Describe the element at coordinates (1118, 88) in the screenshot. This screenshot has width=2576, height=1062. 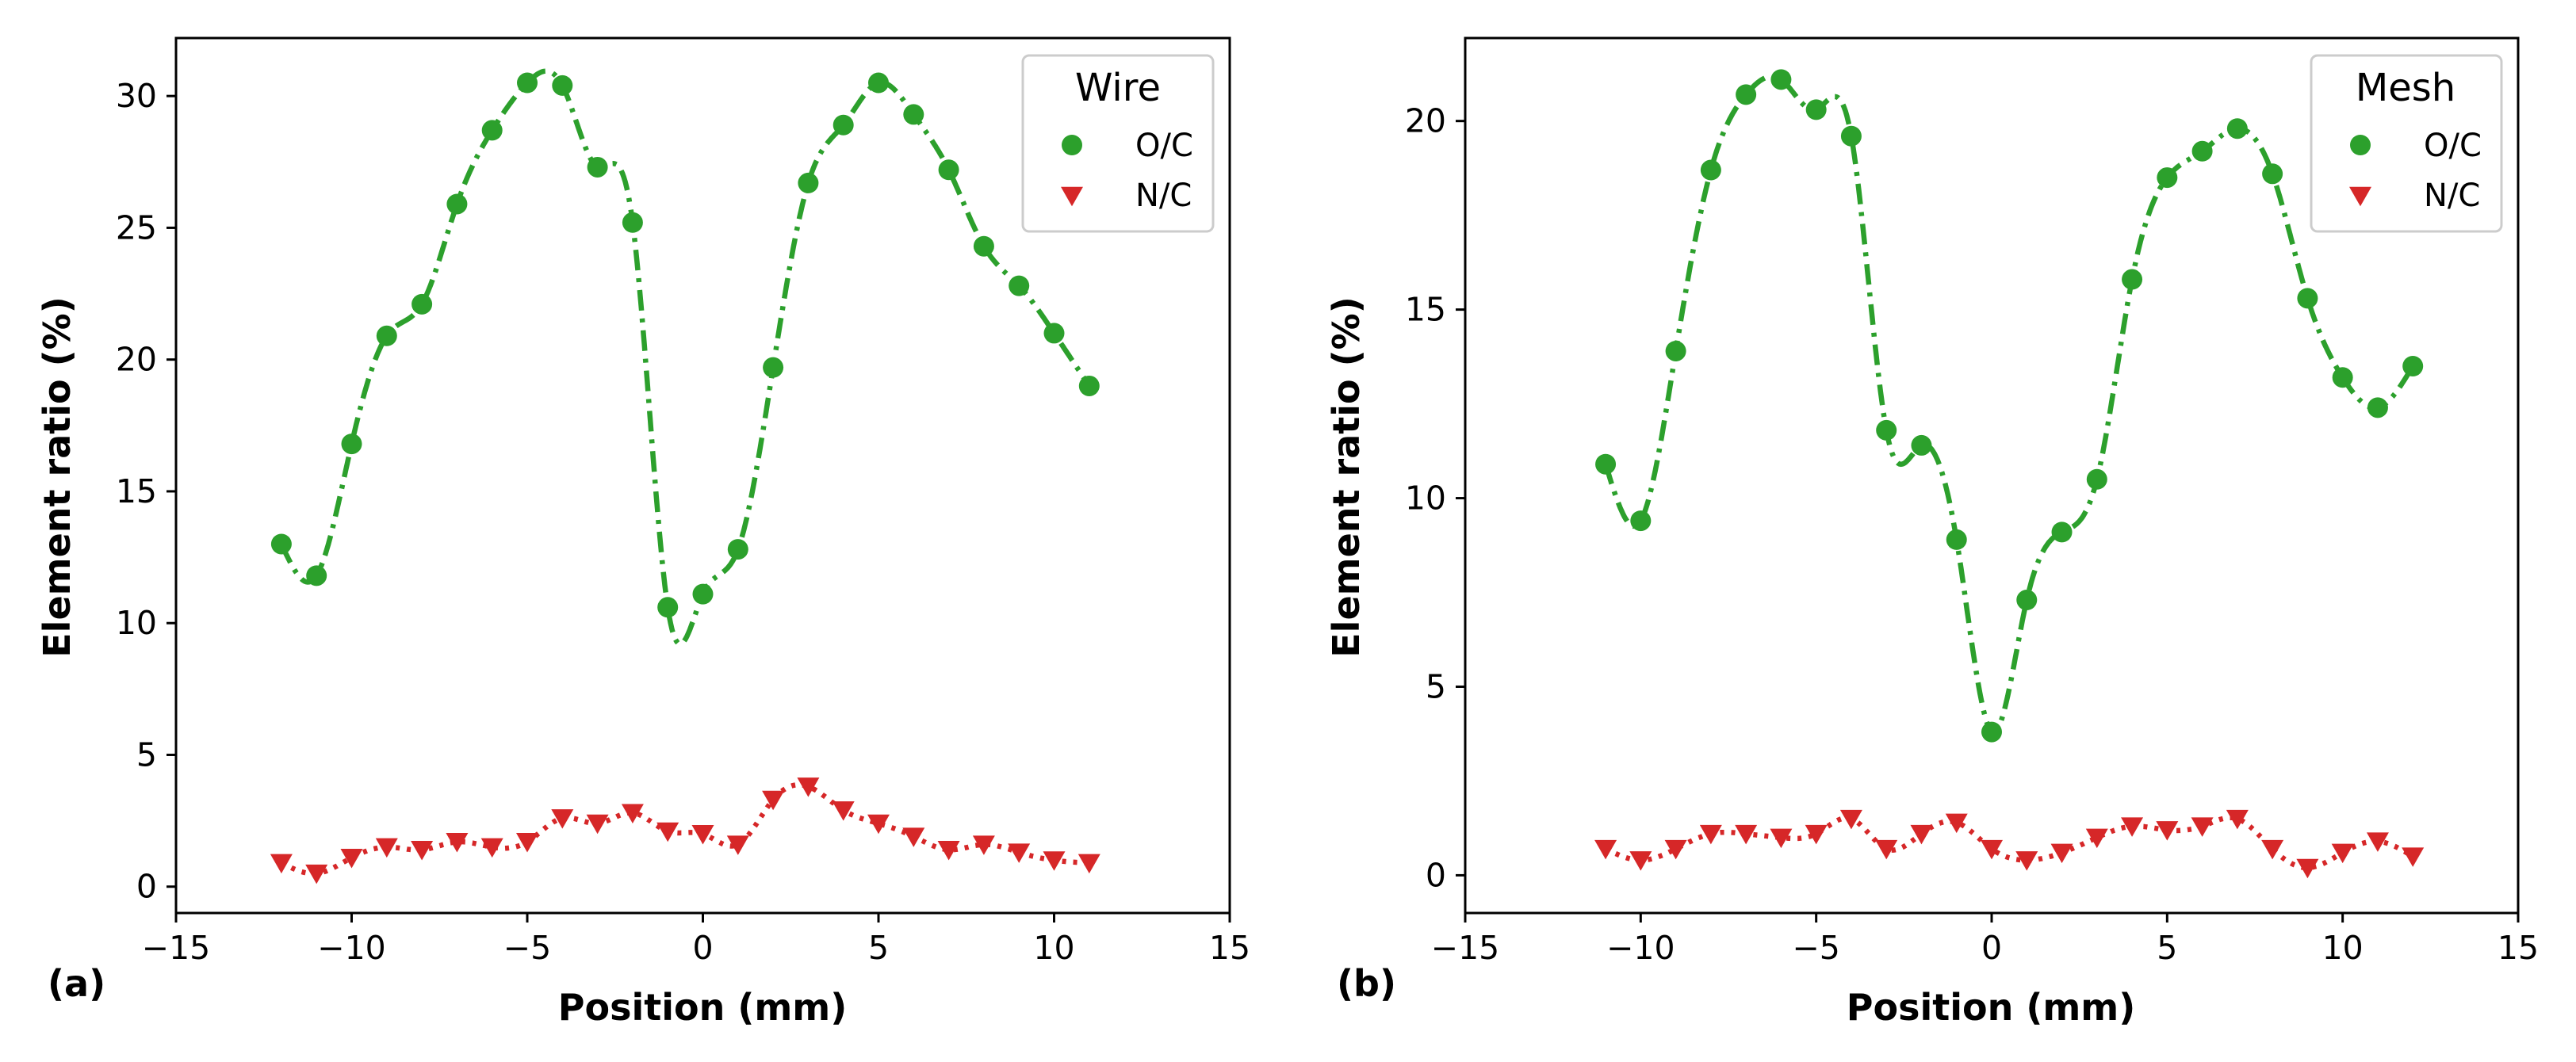
I see `legend-title: Wire` at that location.